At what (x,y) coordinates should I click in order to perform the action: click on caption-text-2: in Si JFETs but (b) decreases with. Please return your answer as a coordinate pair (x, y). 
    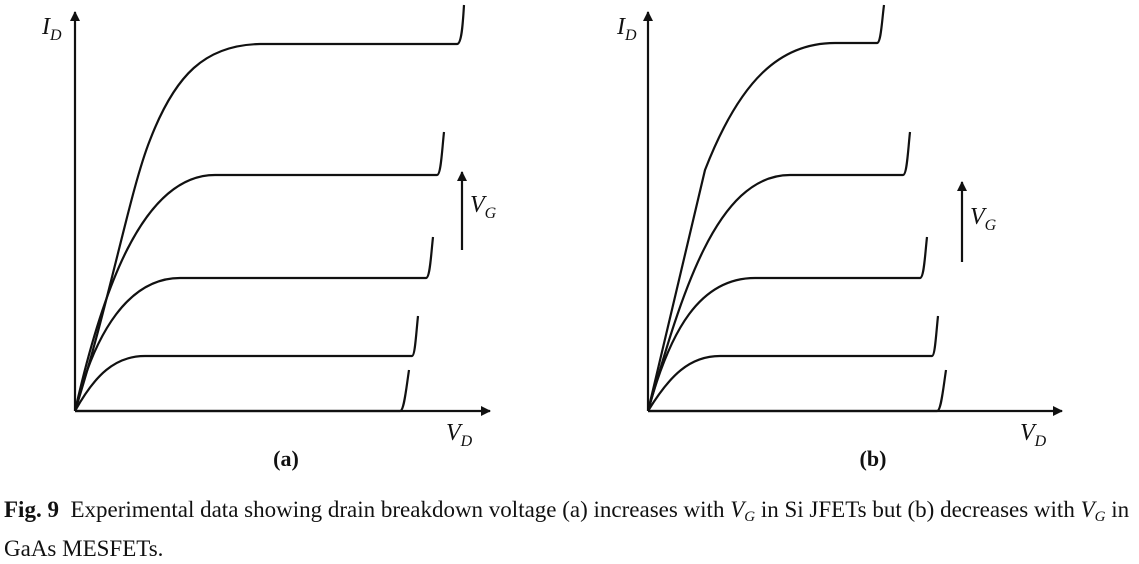
    Looking at the image, I should click on (917, 509).